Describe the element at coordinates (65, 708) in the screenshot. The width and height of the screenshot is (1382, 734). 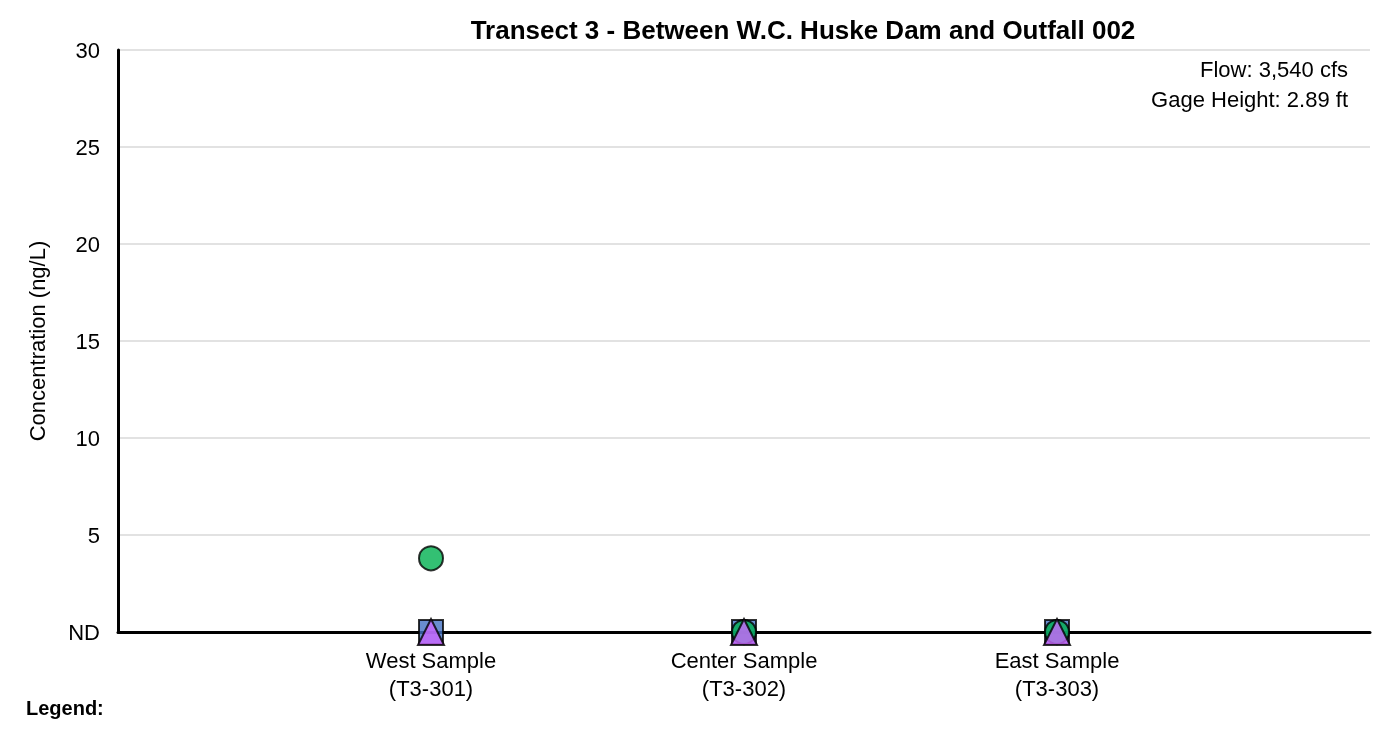
I see `text: Legend:` at that location.